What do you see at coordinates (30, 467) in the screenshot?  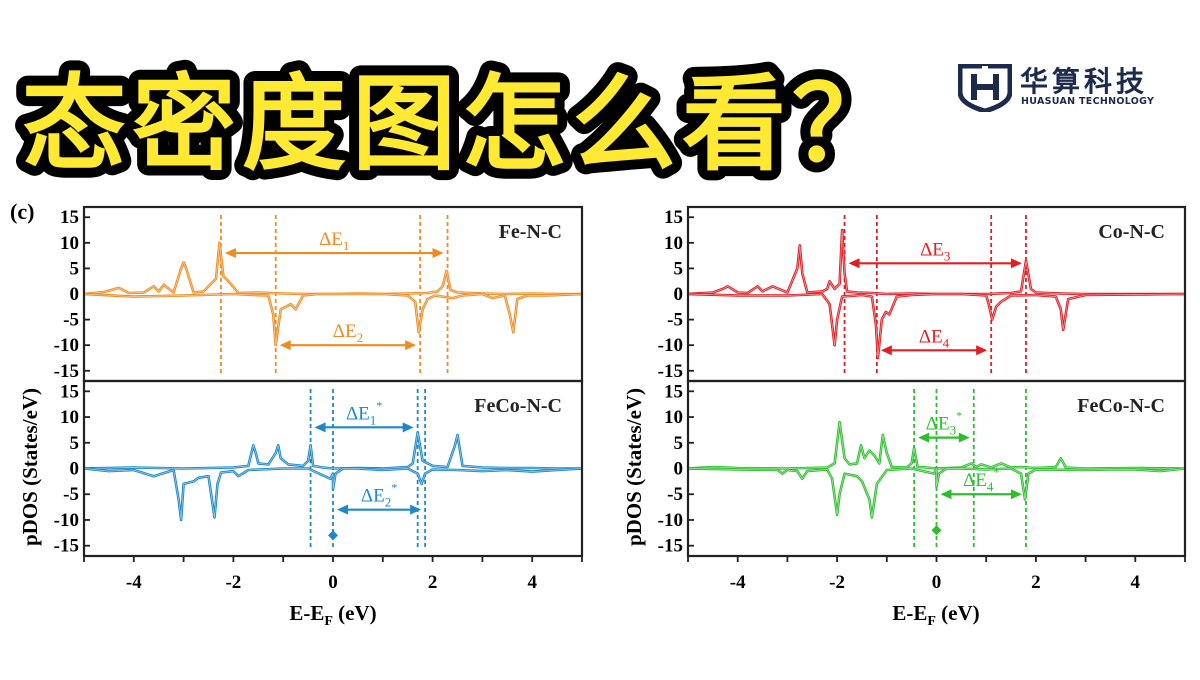 I see `y-axis-label-left: pDOS (States/eV)` at bounding box center [30, 467].